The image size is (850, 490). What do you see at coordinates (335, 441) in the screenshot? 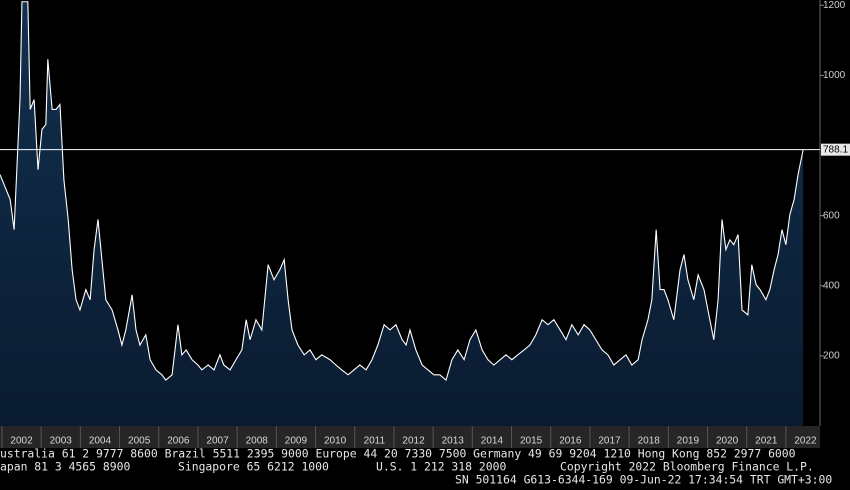
I see `x-tick-label: 2010` at bounding box center [335, 441].